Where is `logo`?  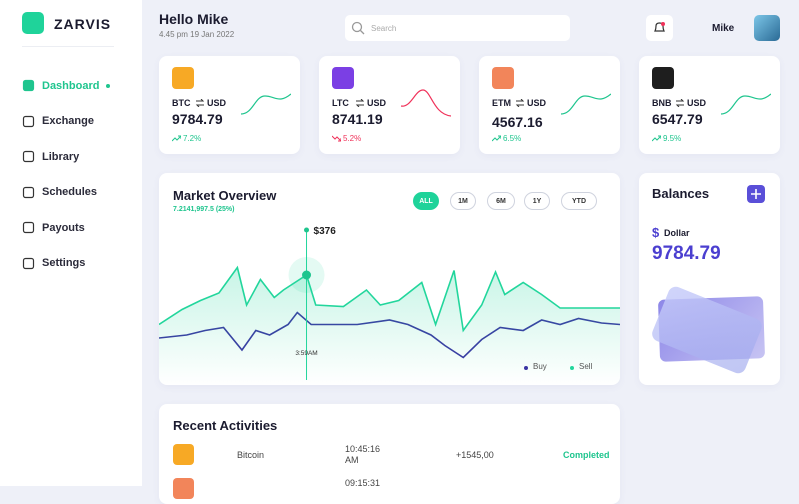 logo is located at coordinates (33, 23).